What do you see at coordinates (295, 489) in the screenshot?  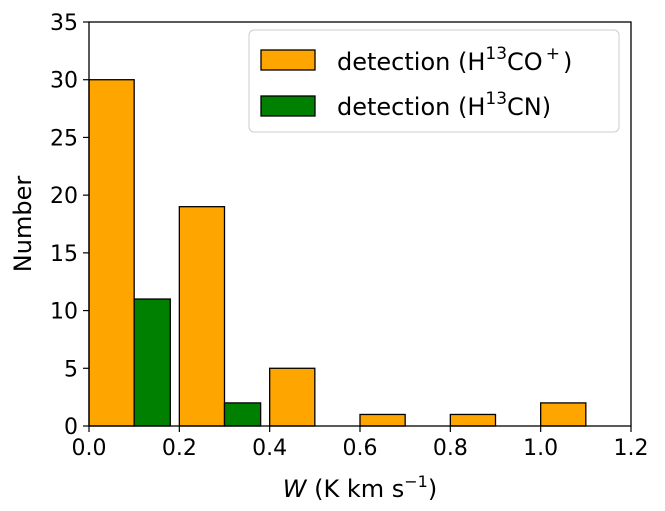 I see `x-axis-variable: W` at bounding box center [295, 489].